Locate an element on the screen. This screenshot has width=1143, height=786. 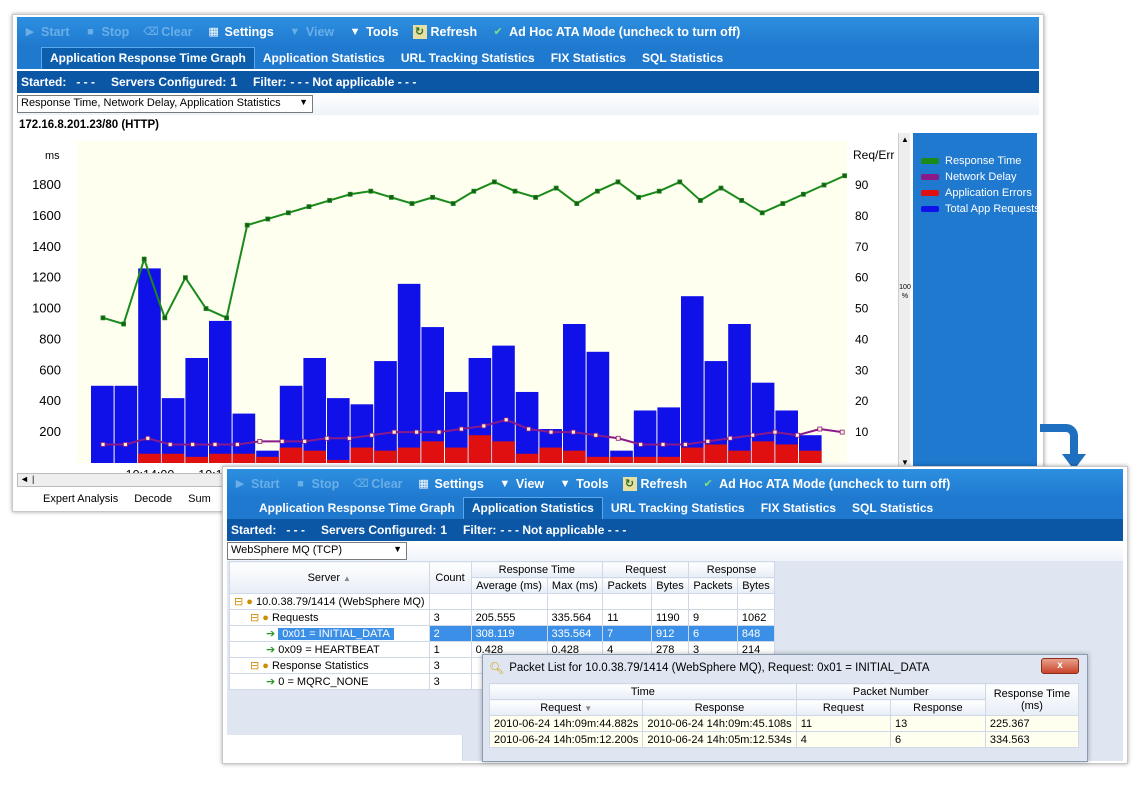
filter-value: - - - Not applicable - - - is located at coordinates (353, 82).